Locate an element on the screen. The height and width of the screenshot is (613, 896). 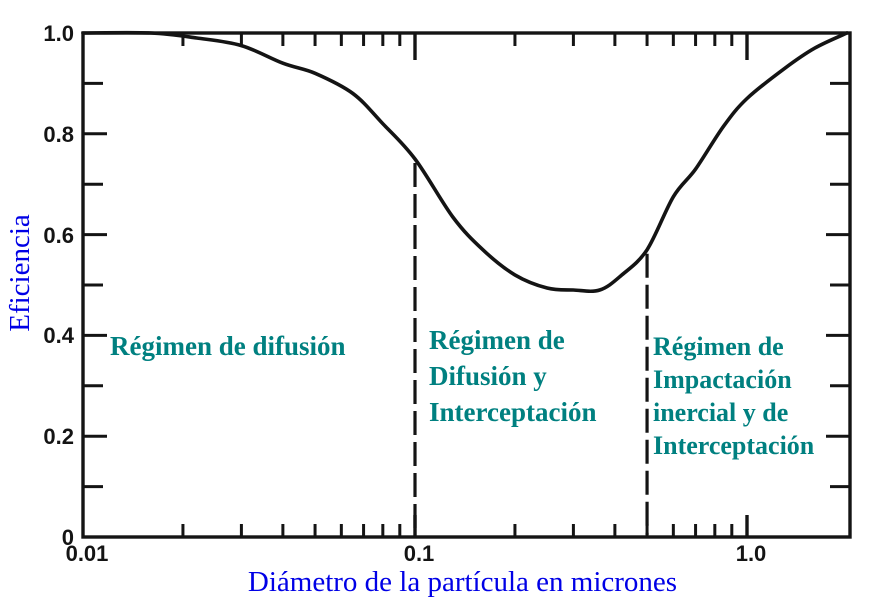
x-tick-label: 1.0 is located at coordinates (751, 553).